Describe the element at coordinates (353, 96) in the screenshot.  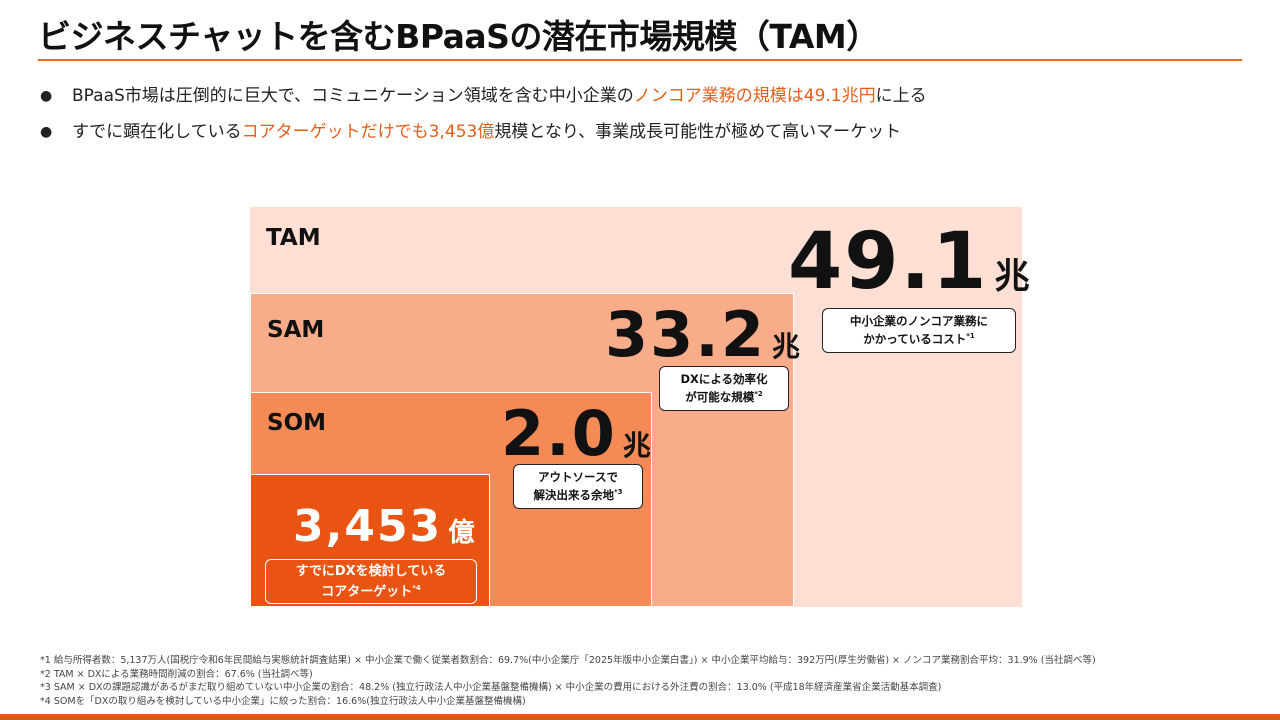
I see `bullet-text: BPaaS市場は圧倒的に巨大で、コミュニケーション領域を含む中小企業の` at that location.